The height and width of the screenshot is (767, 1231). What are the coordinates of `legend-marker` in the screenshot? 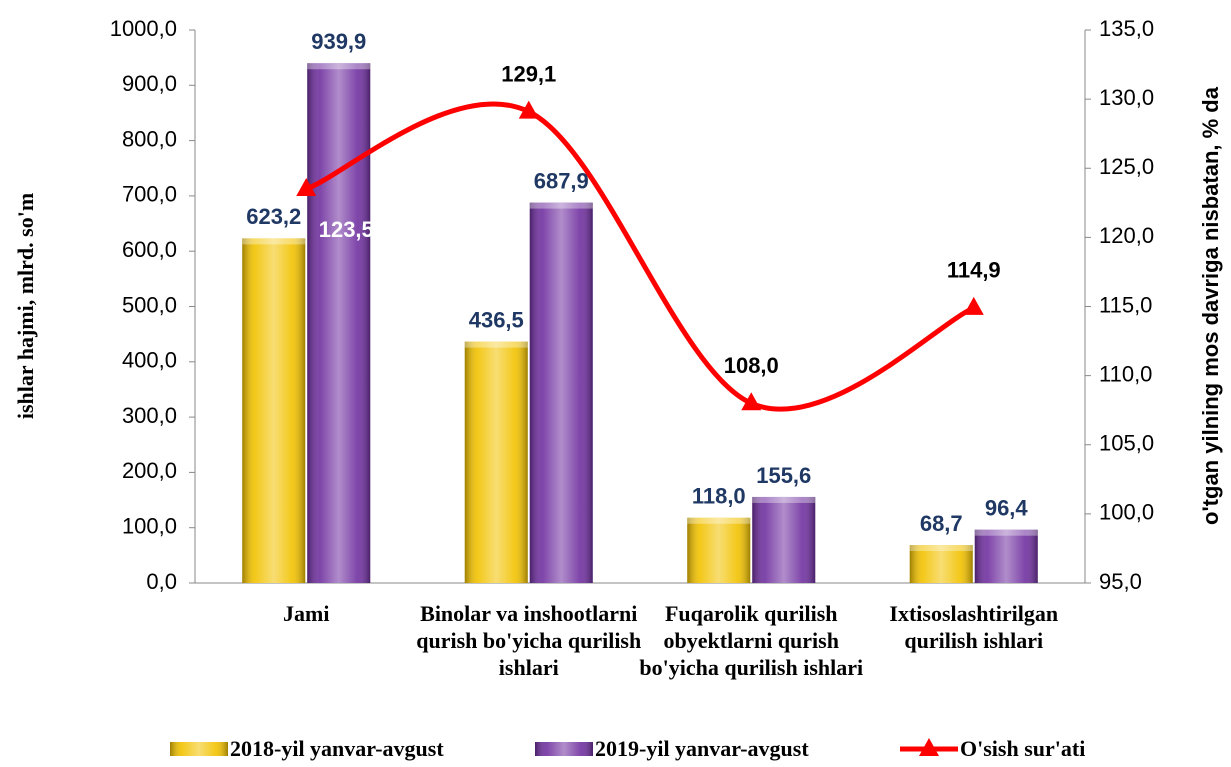 It's located at (929, 747).